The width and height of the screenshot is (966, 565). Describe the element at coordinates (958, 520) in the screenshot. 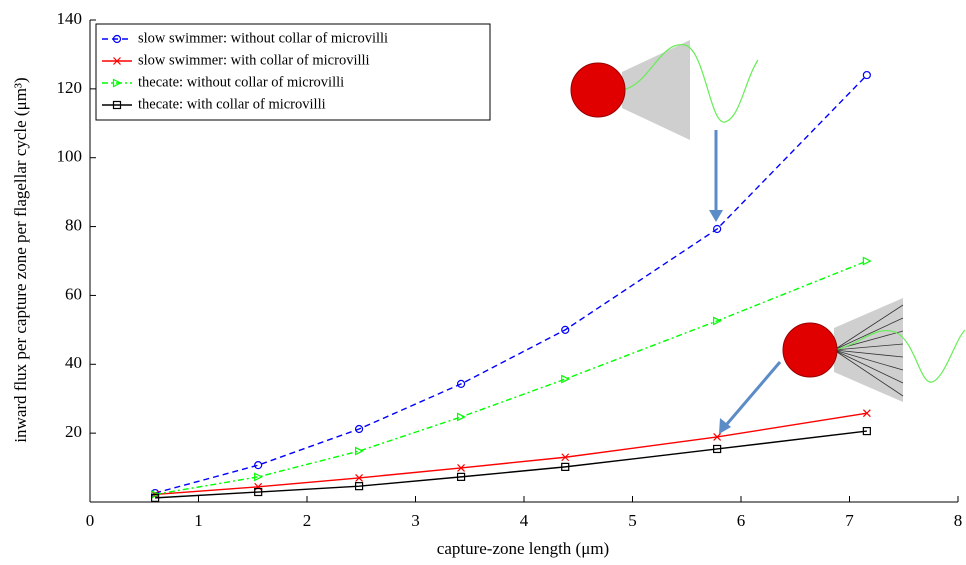

I see `x-tick-label: 8` at that location.